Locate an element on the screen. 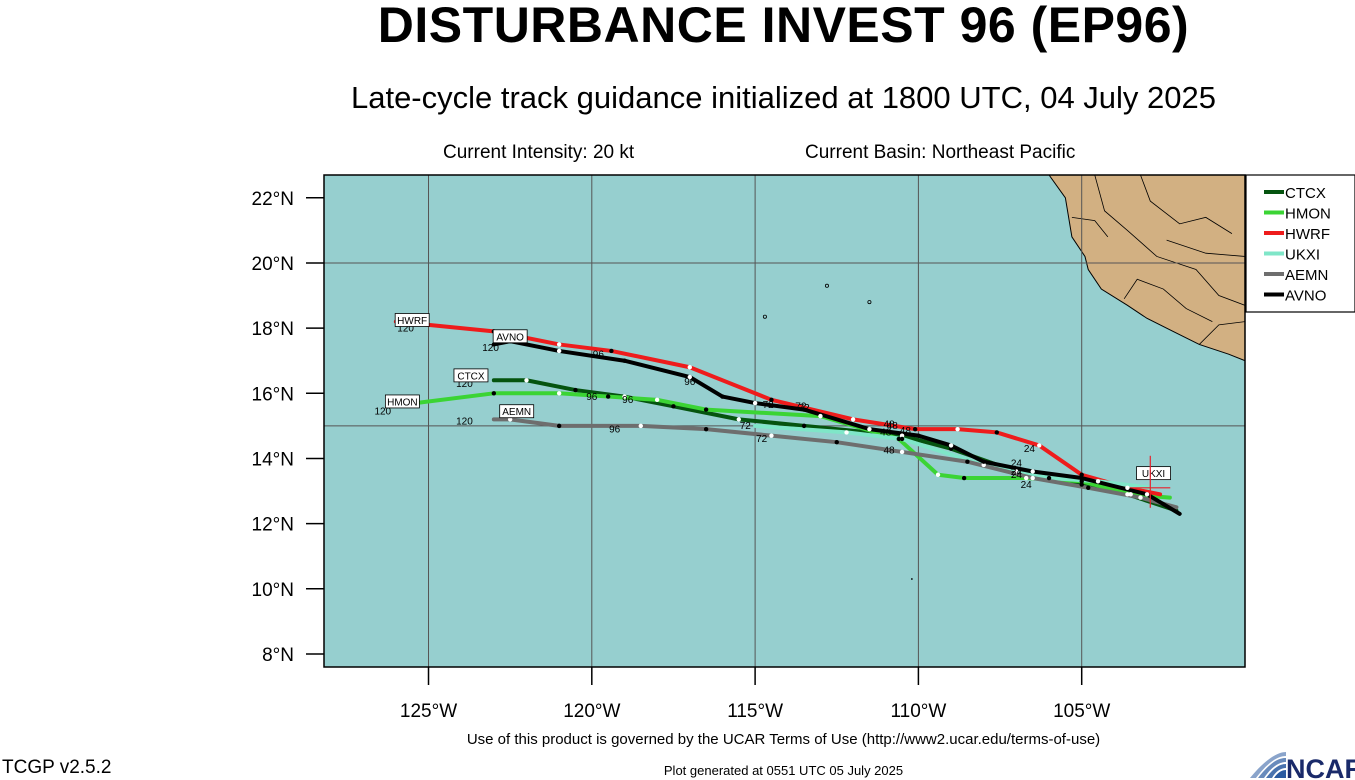  model-label-ukxi: UKXI is located at coordinates (1153, 474).